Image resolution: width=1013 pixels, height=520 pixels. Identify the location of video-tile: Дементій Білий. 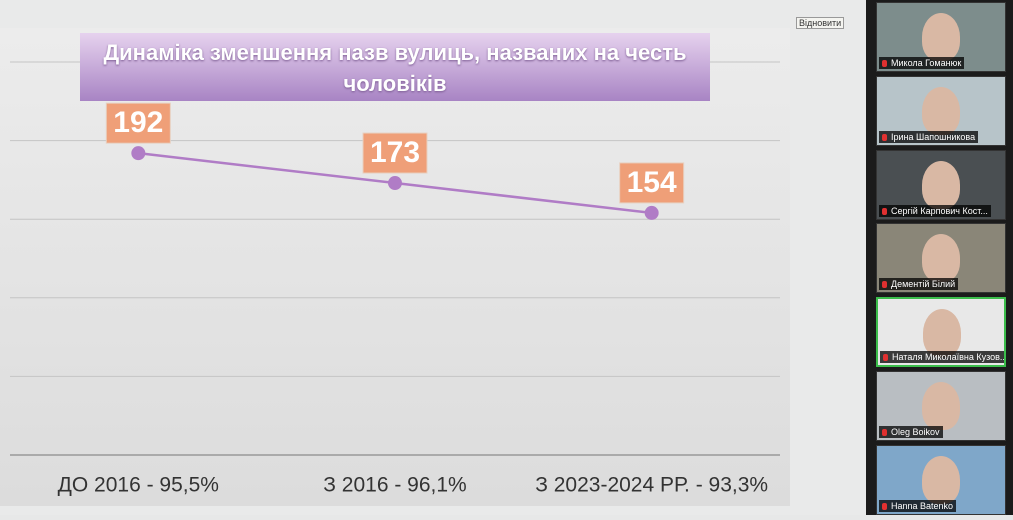
(941, 258).